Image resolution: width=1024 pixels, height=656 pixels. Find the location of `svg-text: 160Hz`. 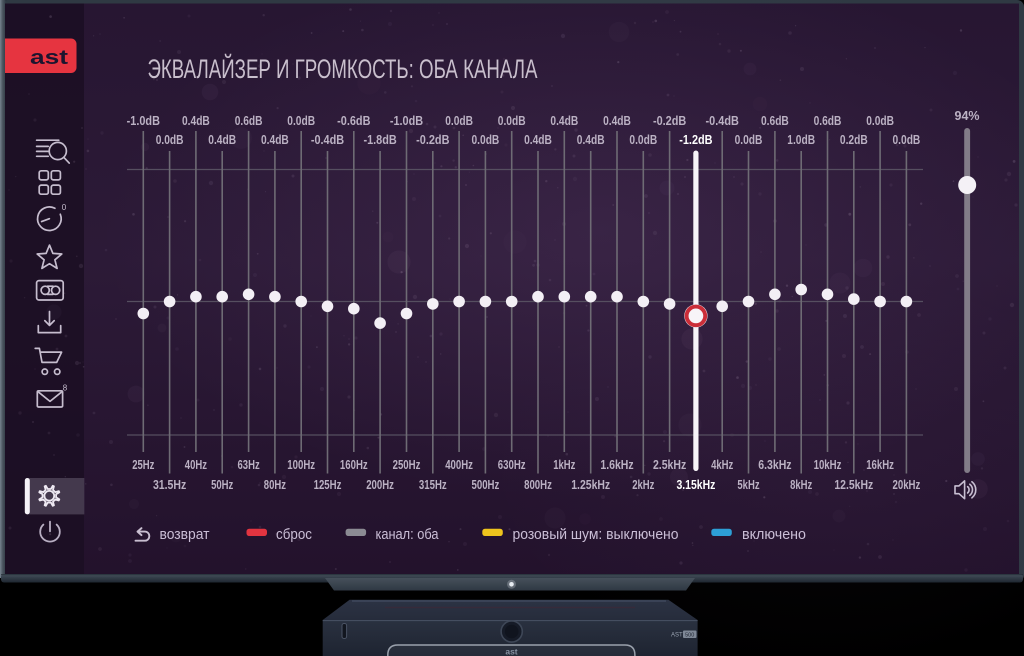

svg-text: 160Hz is located at coordinates (354, 464).